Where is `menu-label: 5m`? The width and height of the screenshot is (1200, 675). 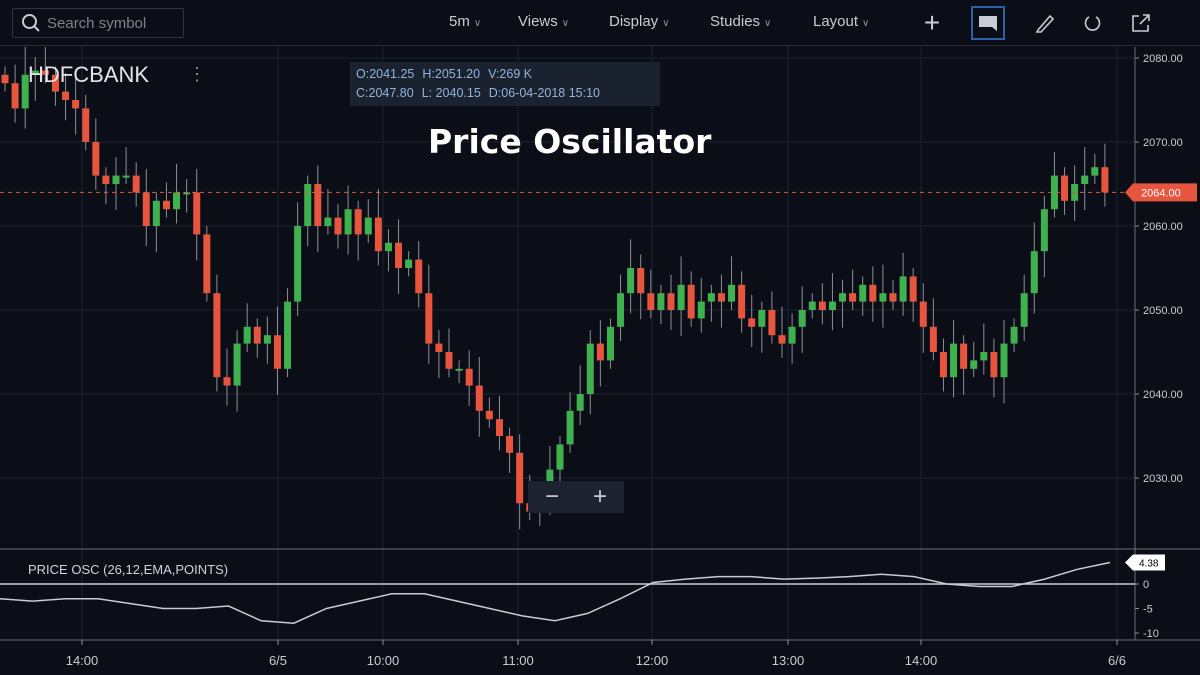 menu-label: 5m is located at coordinates (459, 21).